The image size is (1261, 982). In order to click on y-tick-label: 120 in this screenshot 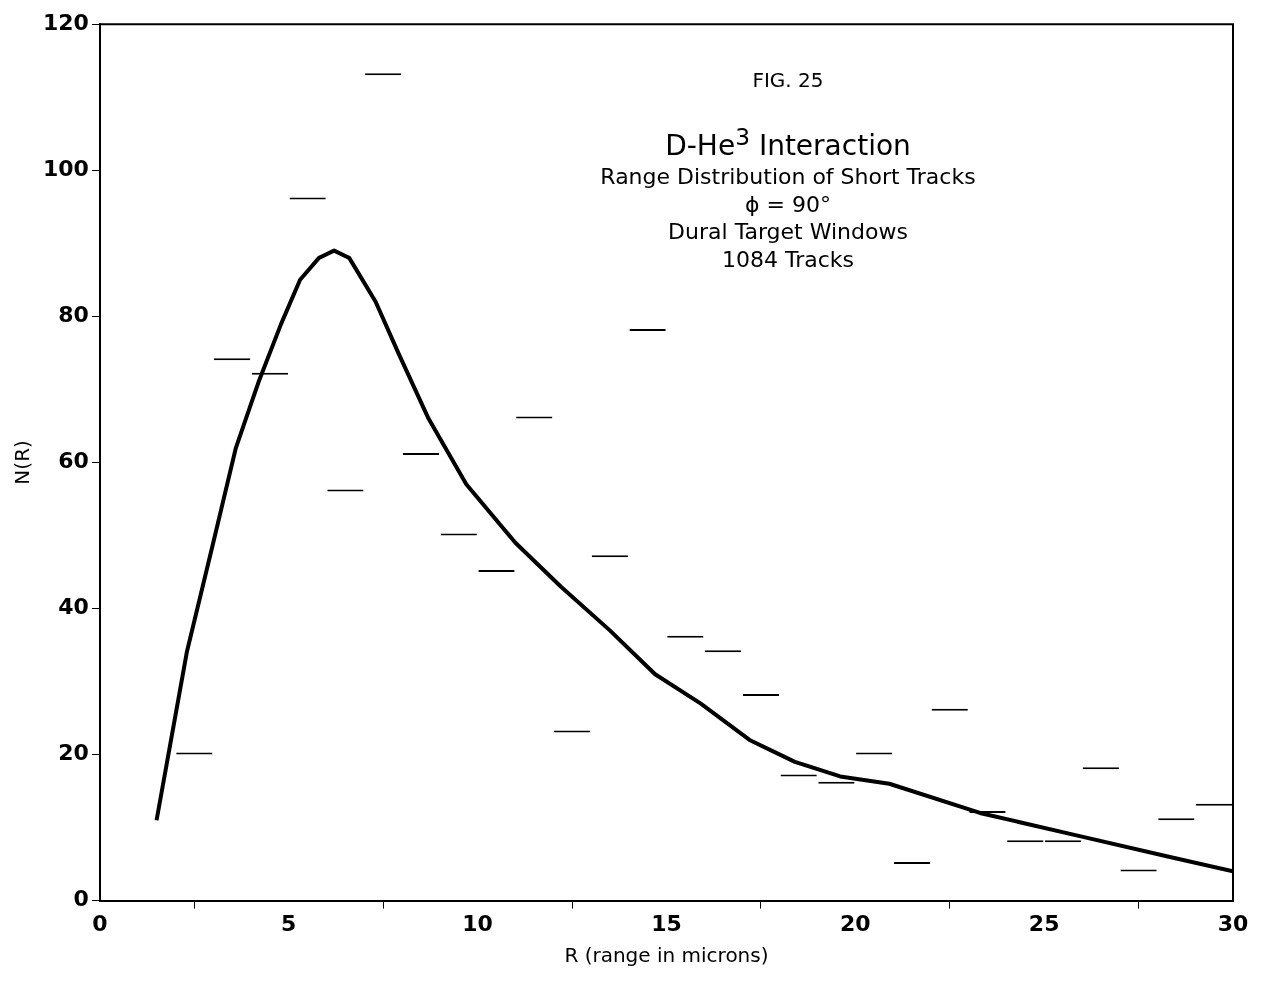, I will do `click(65, 22)`.